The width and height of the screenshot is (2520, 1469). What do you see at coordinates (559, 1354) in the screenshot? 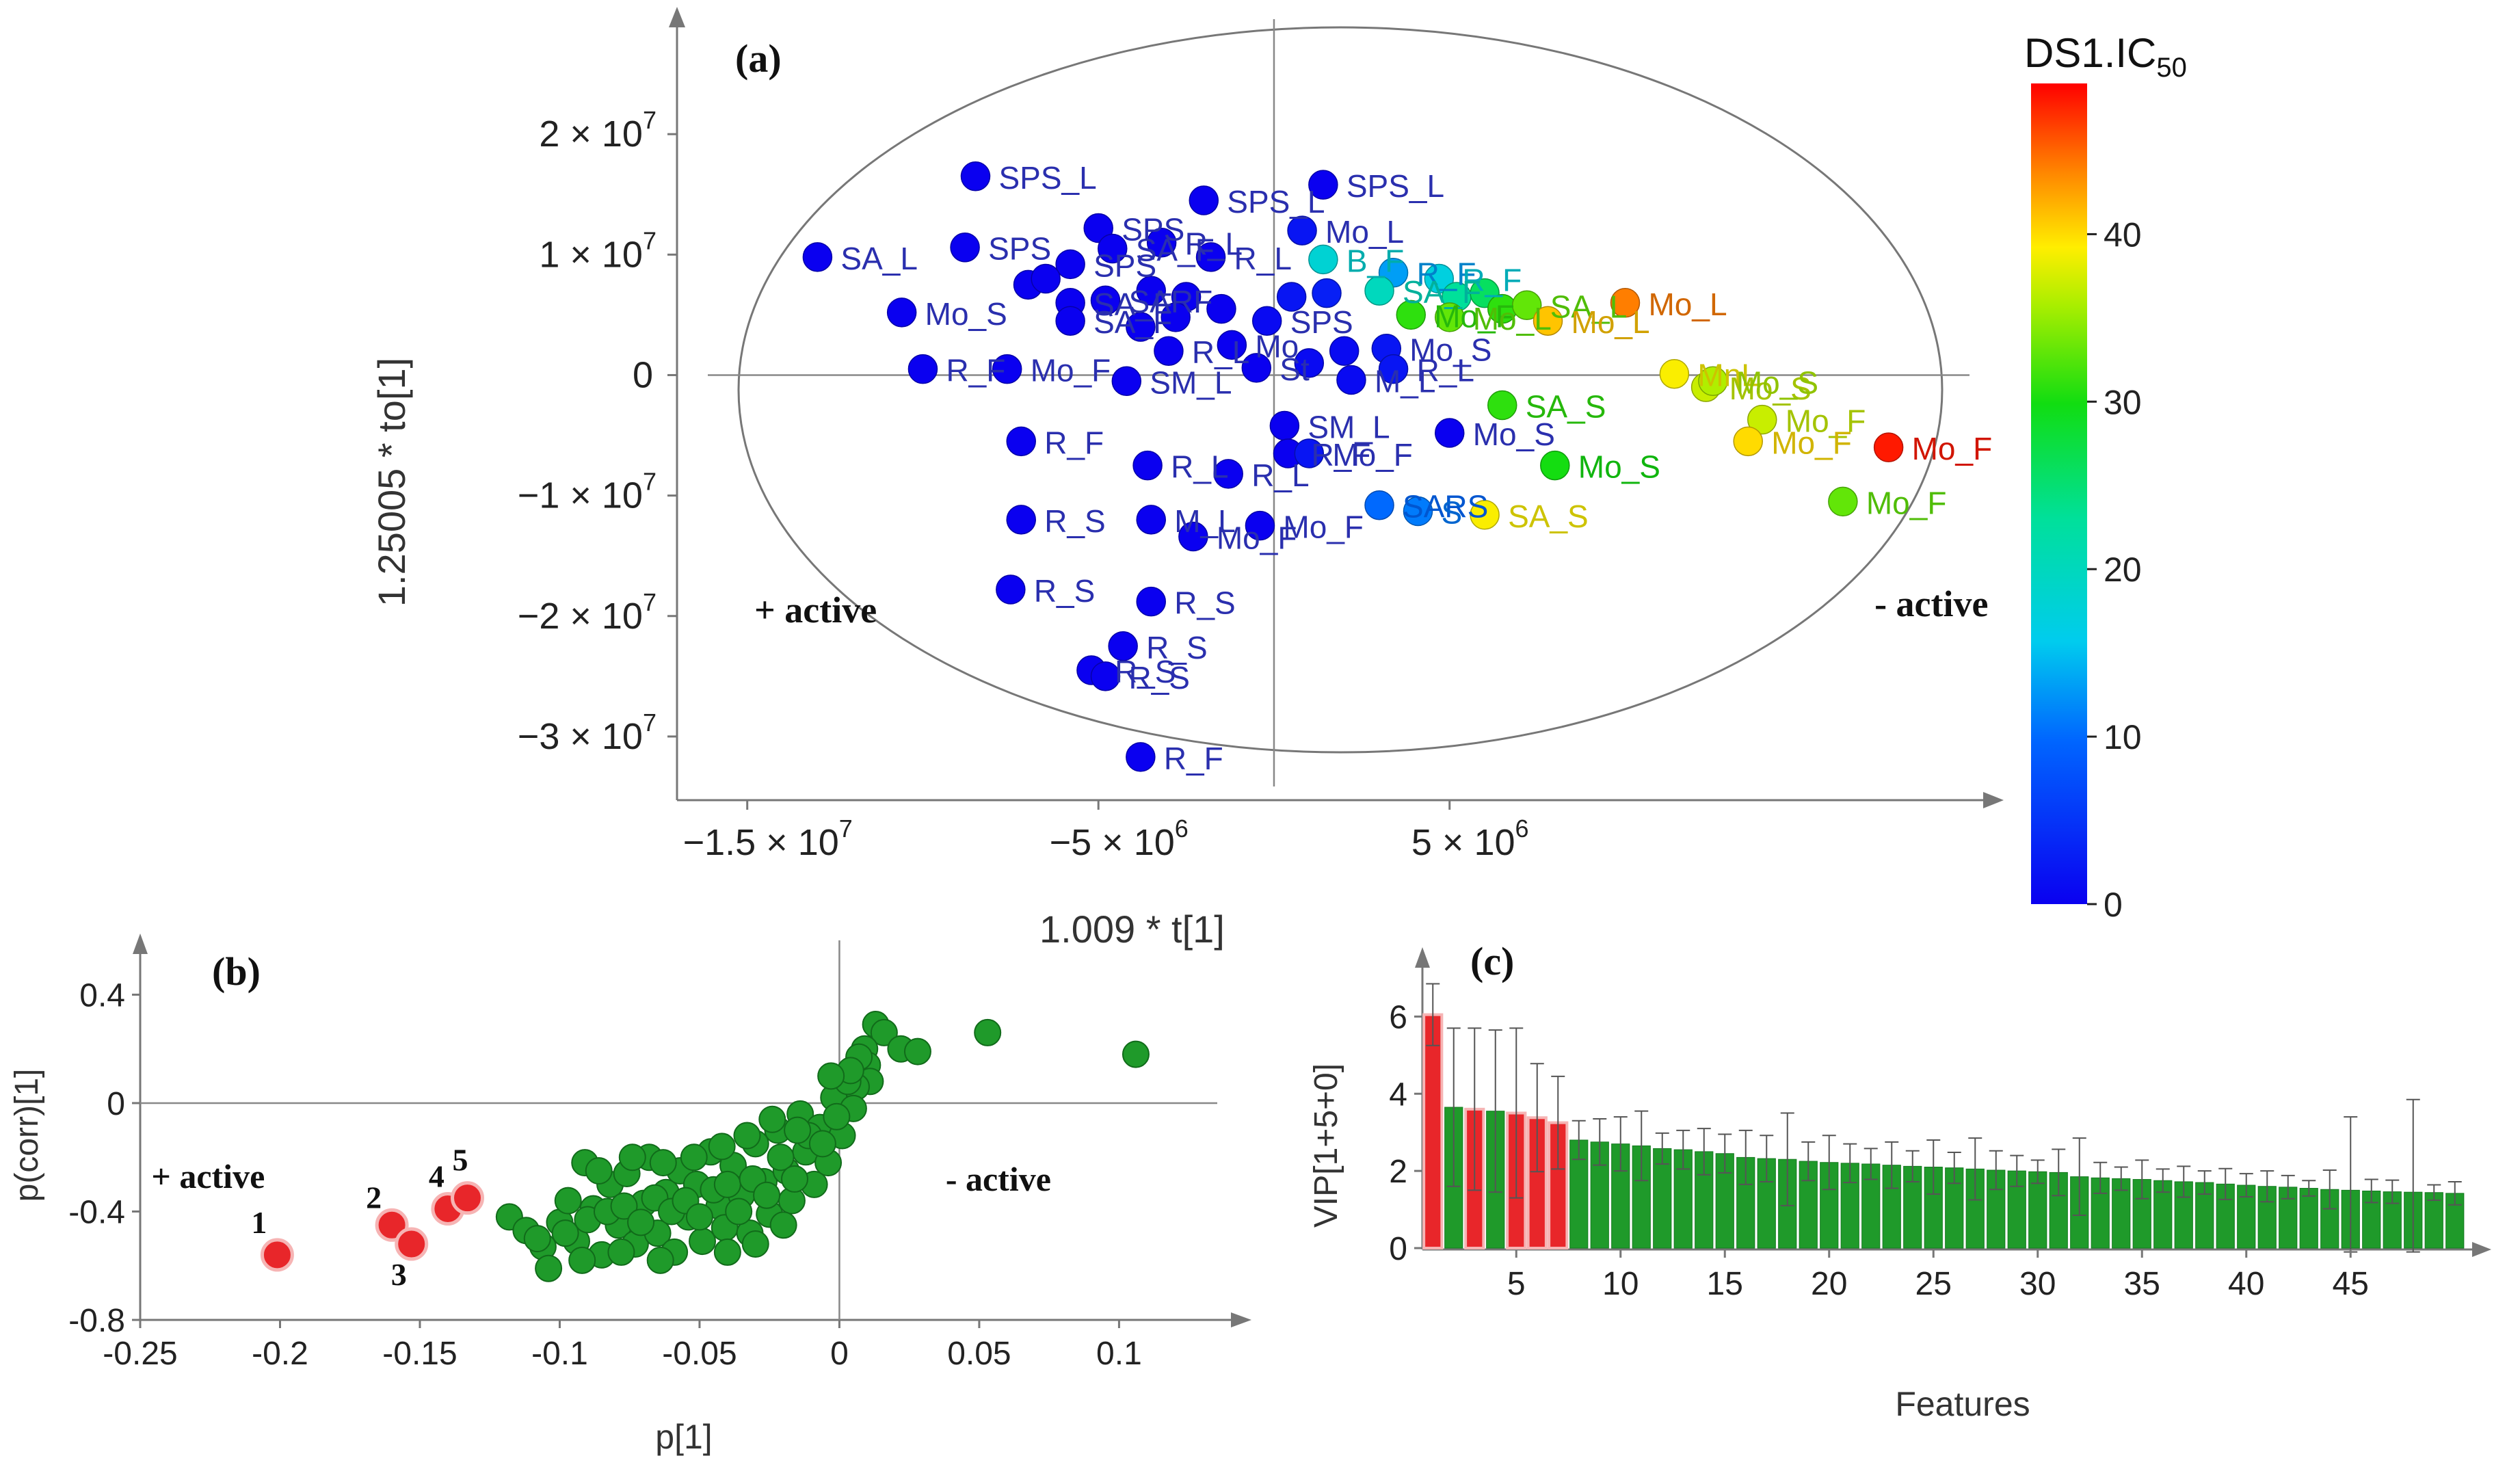
I see `b-x-tick-label-3: -0.1` at bounding box center [559, 1354].